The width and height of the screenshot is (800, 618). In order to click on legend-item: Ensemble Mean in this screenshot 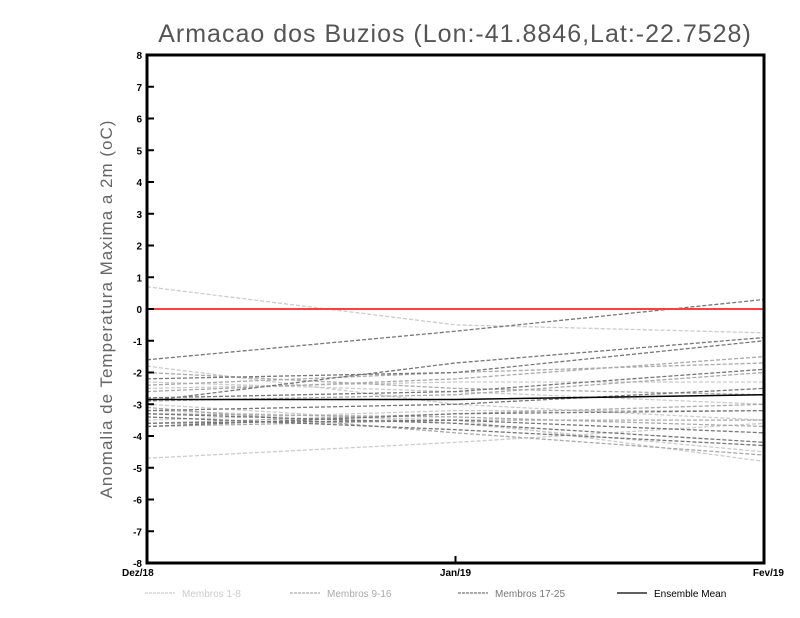, I will do `click(671, 594)`.